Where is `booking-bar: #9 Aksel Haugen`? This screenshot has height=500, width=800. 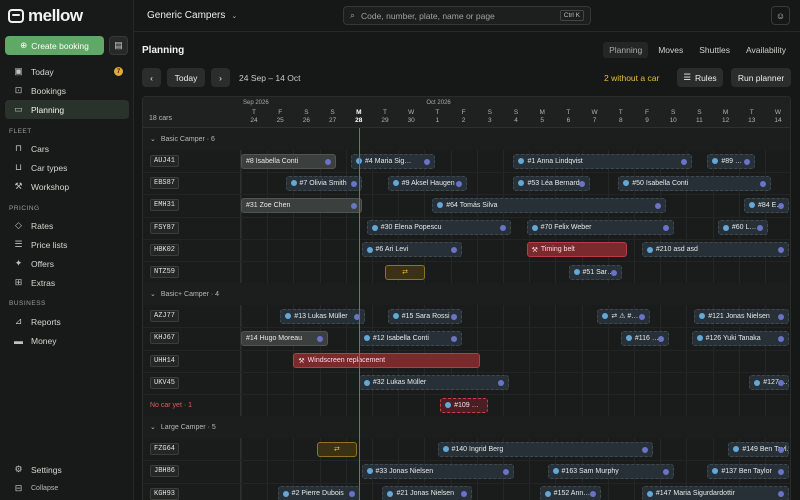 booking-bar: #9 Aksel Haugen is located at coordinates (427, 183).